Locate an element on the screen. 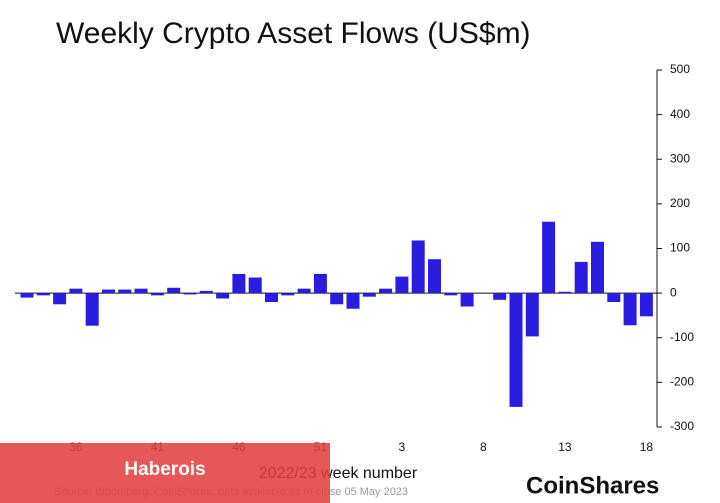  brand-logo: CoinShares is located at coordinates (592, 485).